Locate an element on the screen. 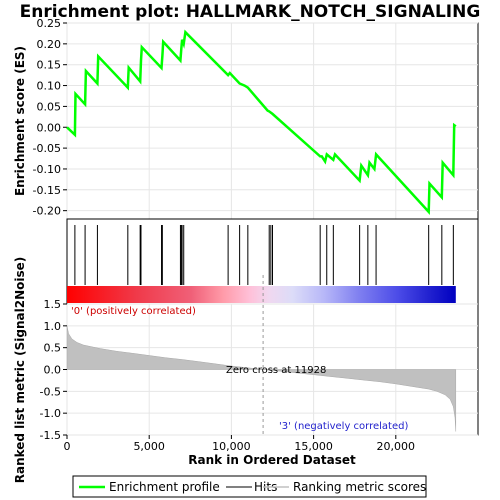  metric-x-ticks: 0 5,000 10,000 15,000 20,000 is located at coordinates (240, 444).